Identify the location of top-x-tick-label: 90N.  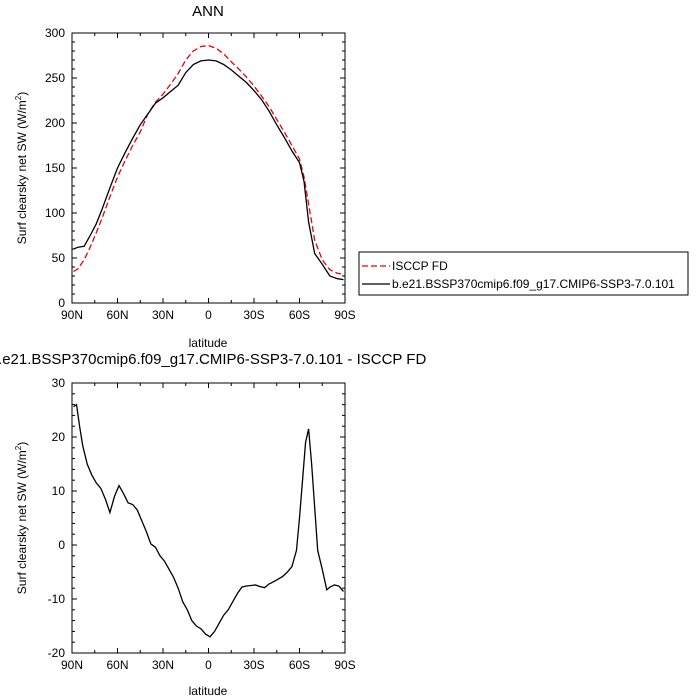
(72, 315).